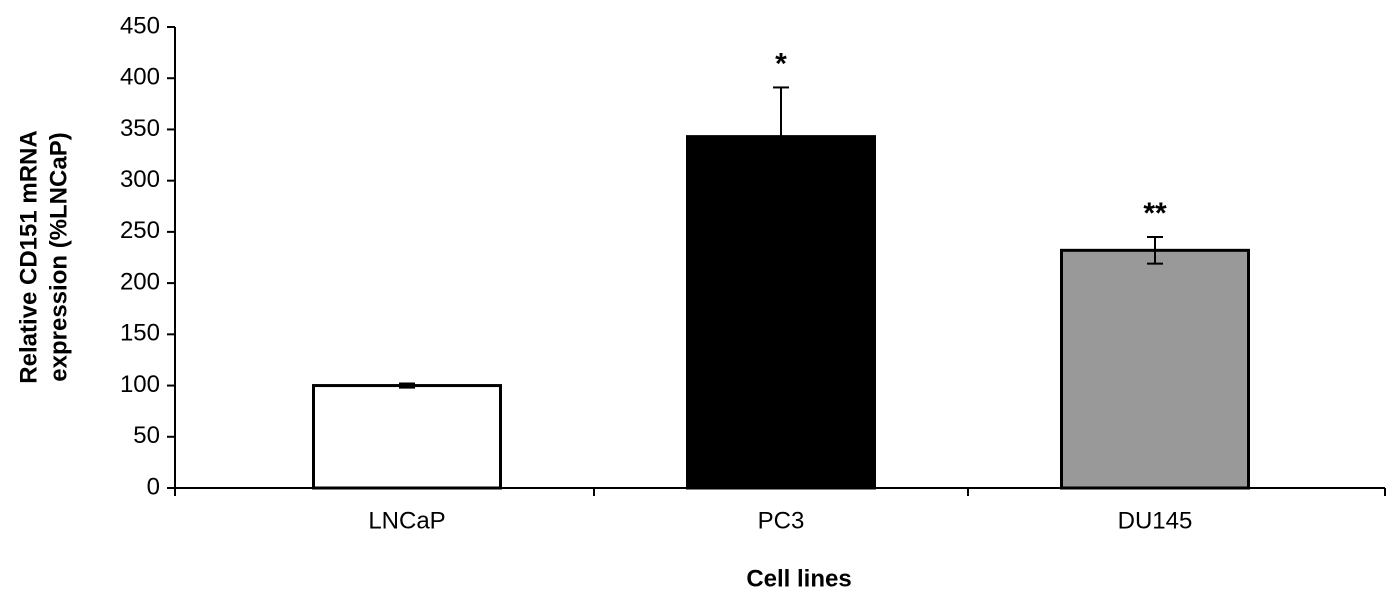 The height and width of the screenshot is (607, 1400). Describe the element at coordinates (781, 63) in the screenshot. I see `significance-mark: *` at that location.